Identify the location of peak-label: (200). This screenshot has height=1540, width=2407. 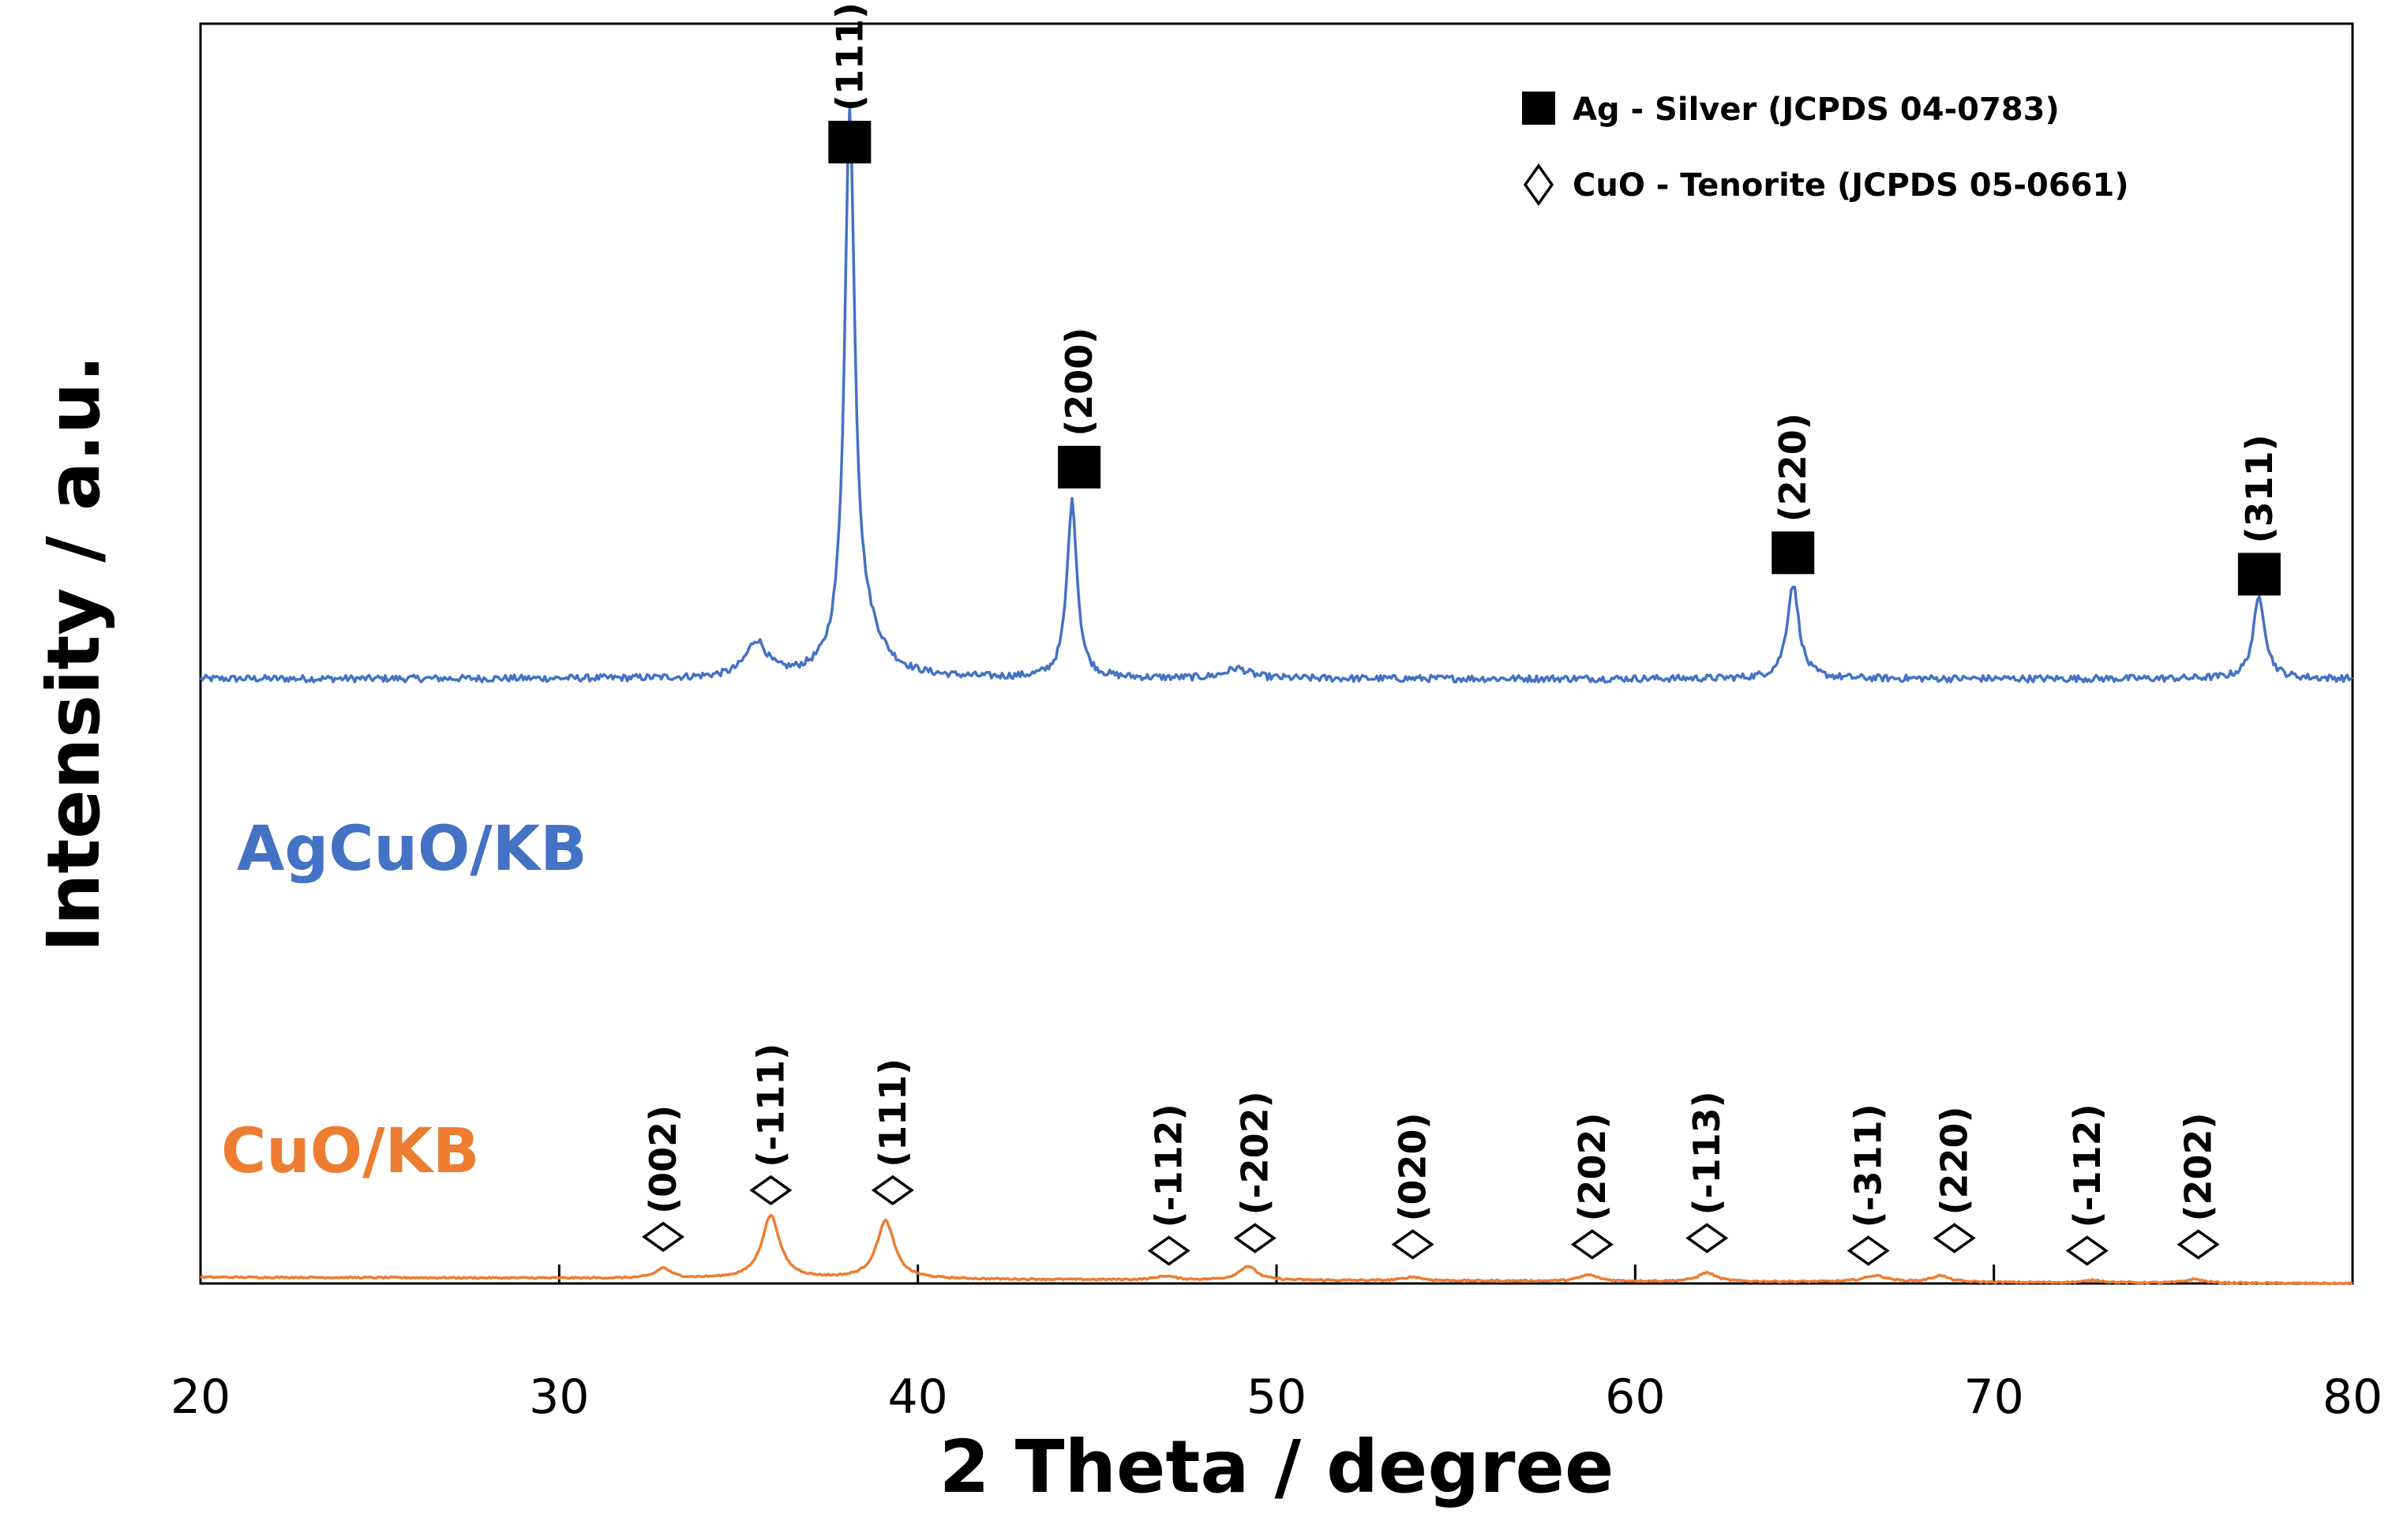
(1079, 383).